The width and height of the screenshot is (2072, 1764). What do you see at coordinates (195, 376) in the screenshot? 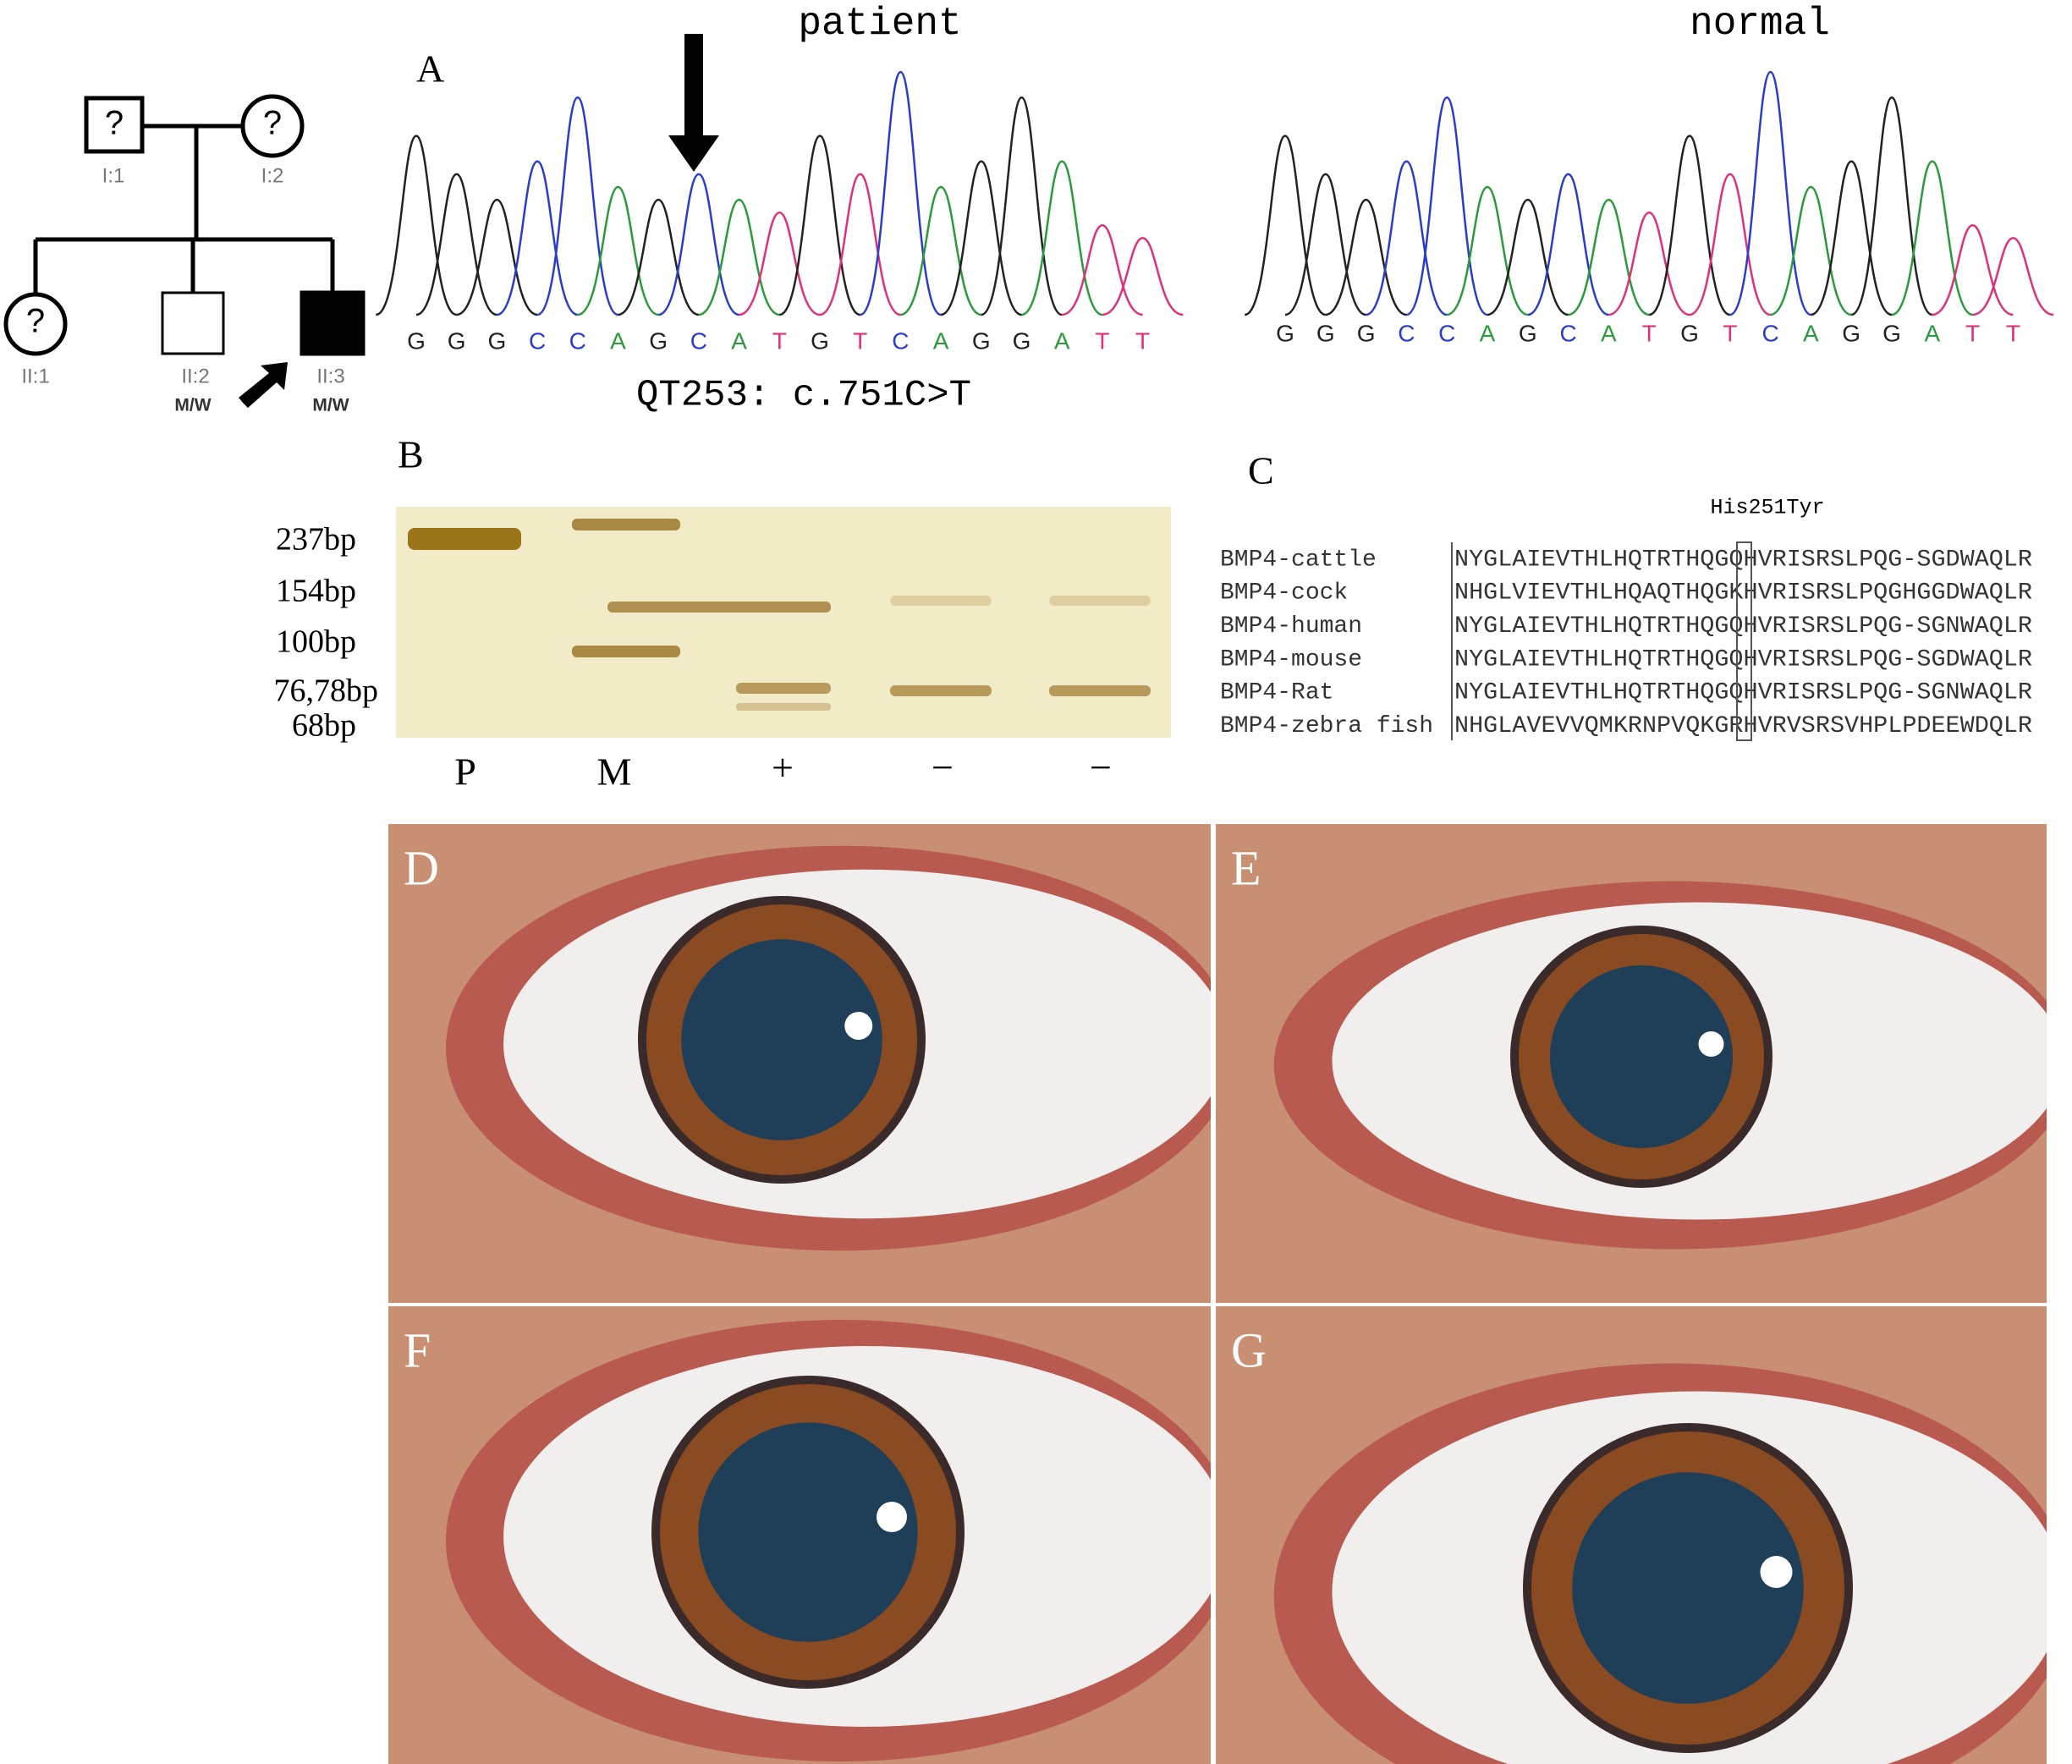
I see `individual-id: II:2` at bounding box center [195, 376].